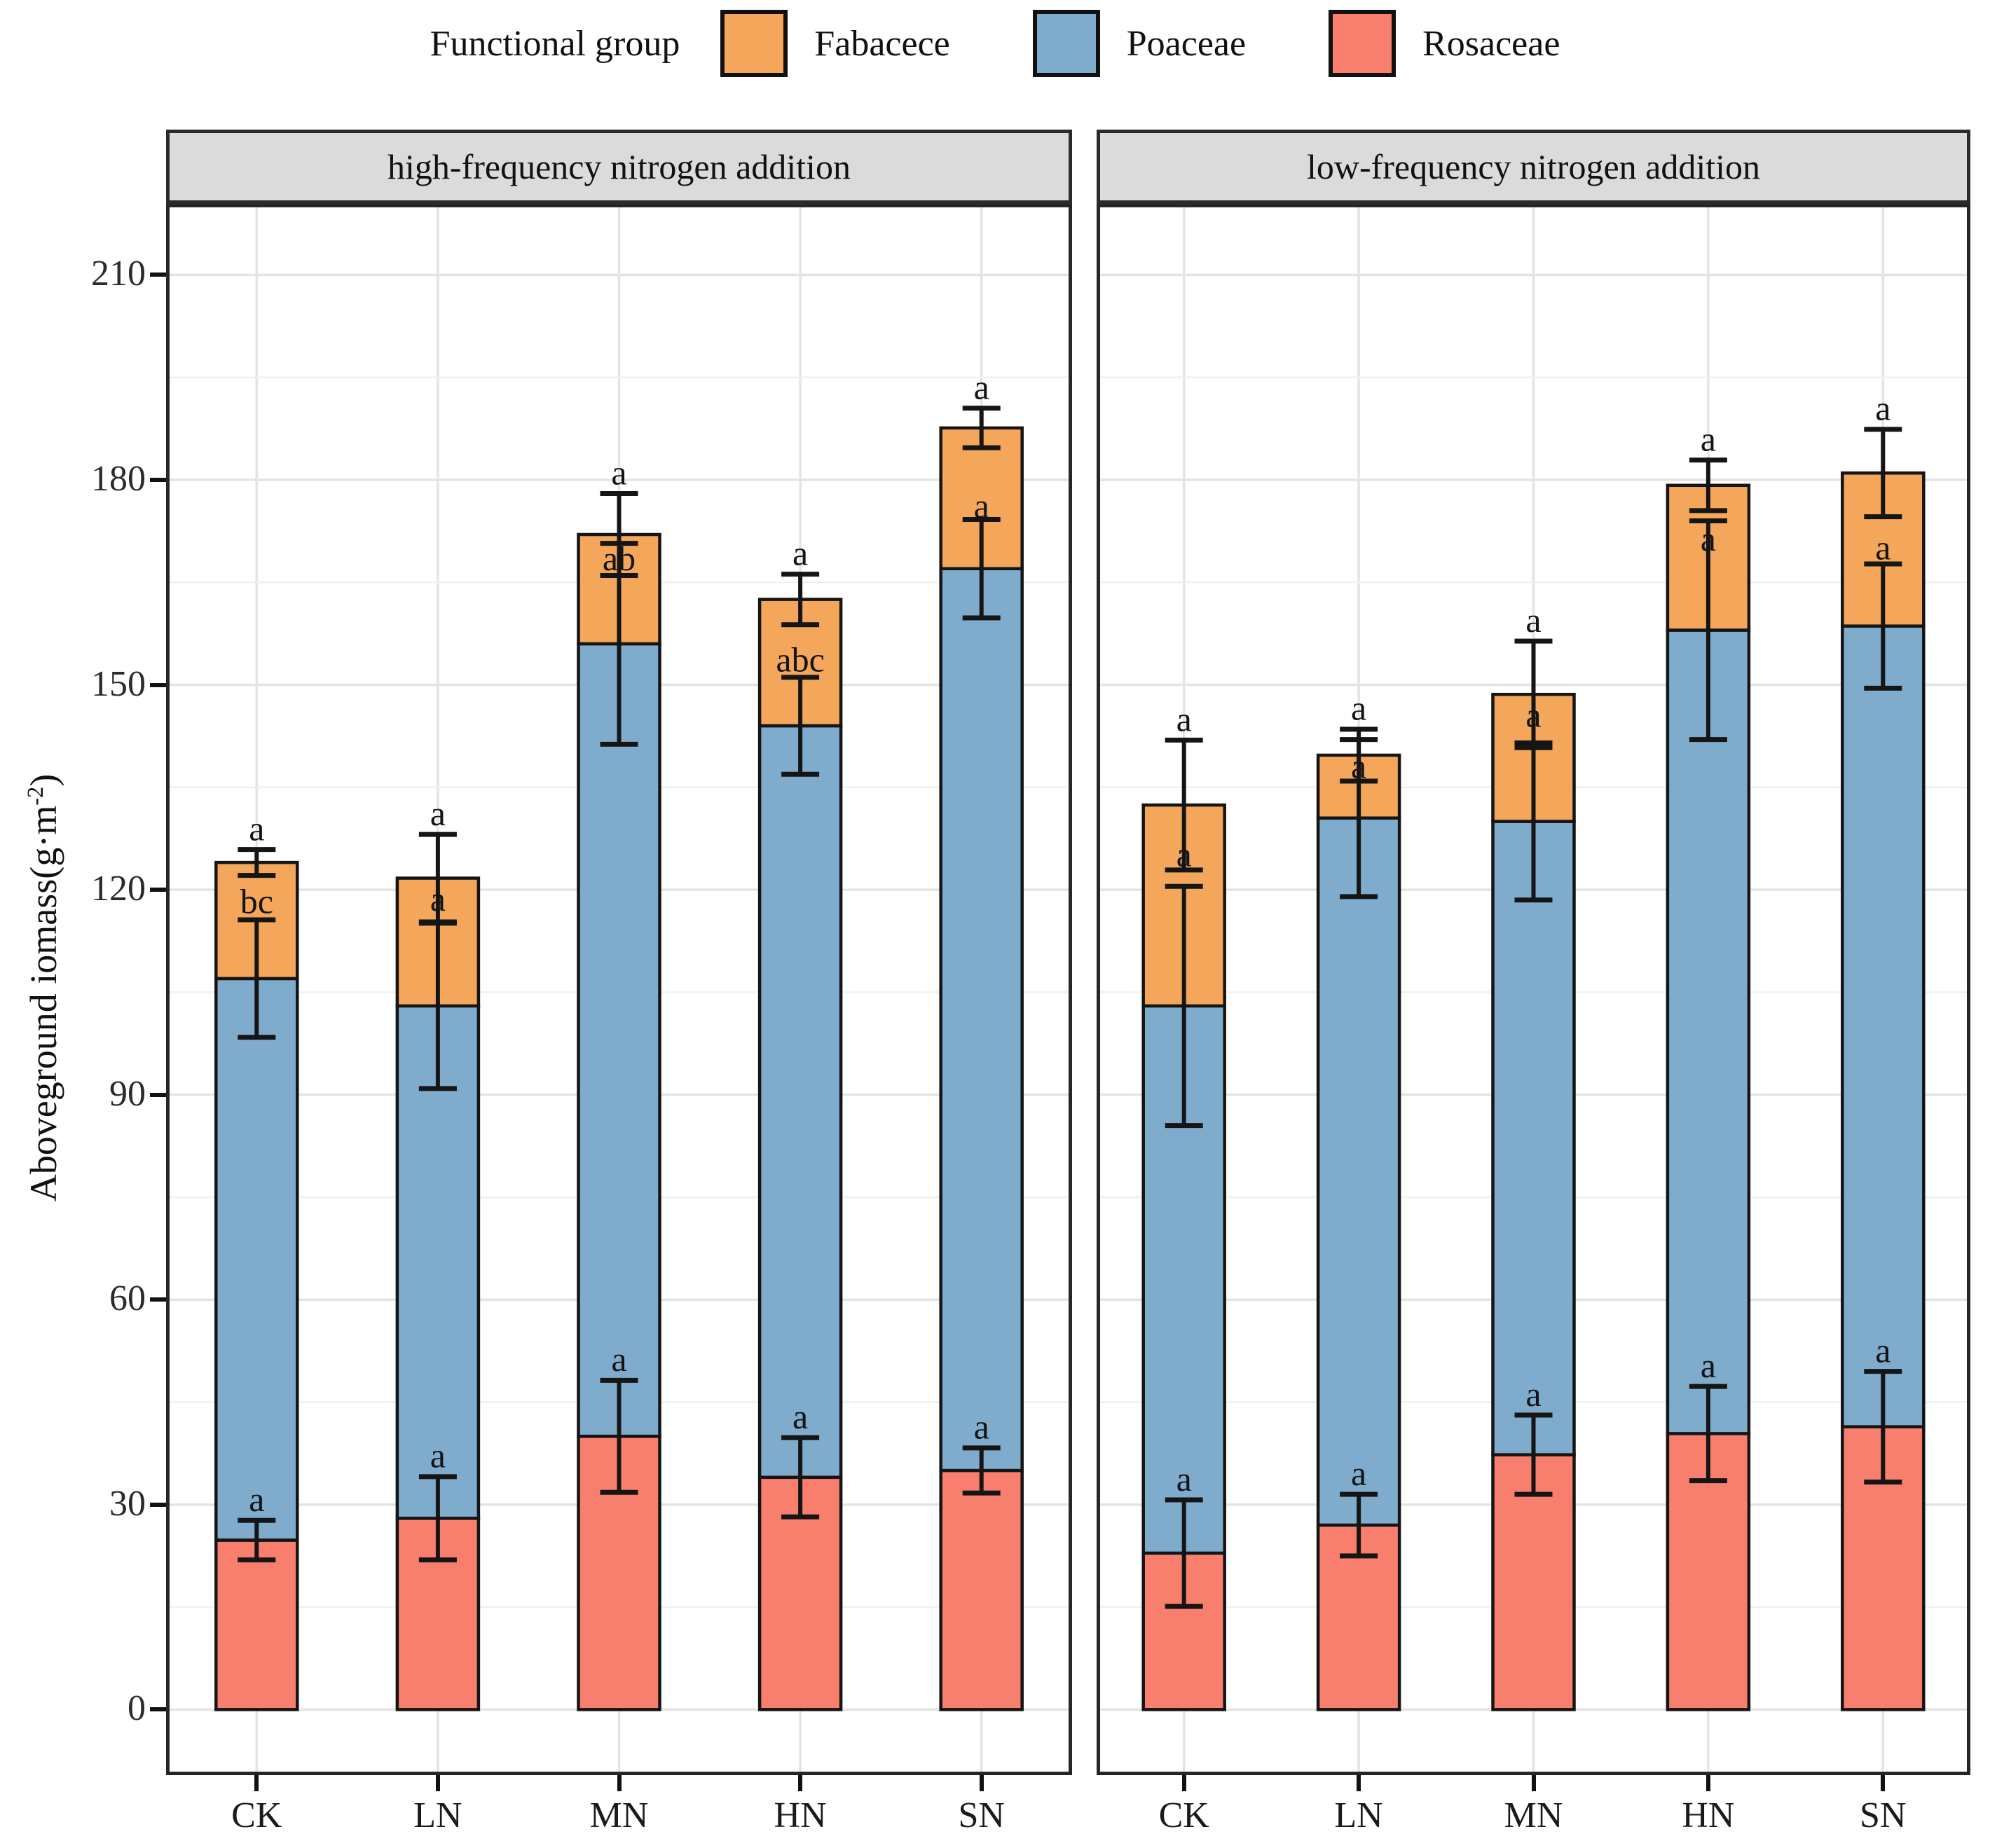 This screenshot has height=1848, width=1990. What do you see at coordinates (1186, 44) in the screenshot?
I see `legend-label-poaceae: Poaceae` at bounding box center [1186, 44].